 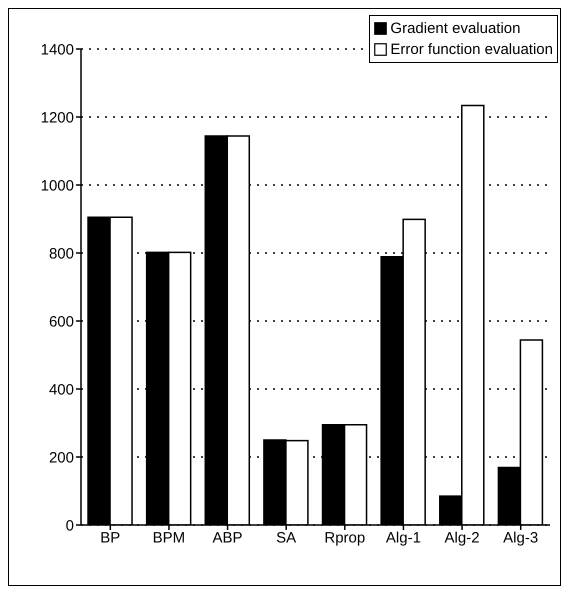 What do you see at coordinates (520, 538) in the screenshot?
I see `x-tick-label: Alg-3` at bounding box center [520, 538].